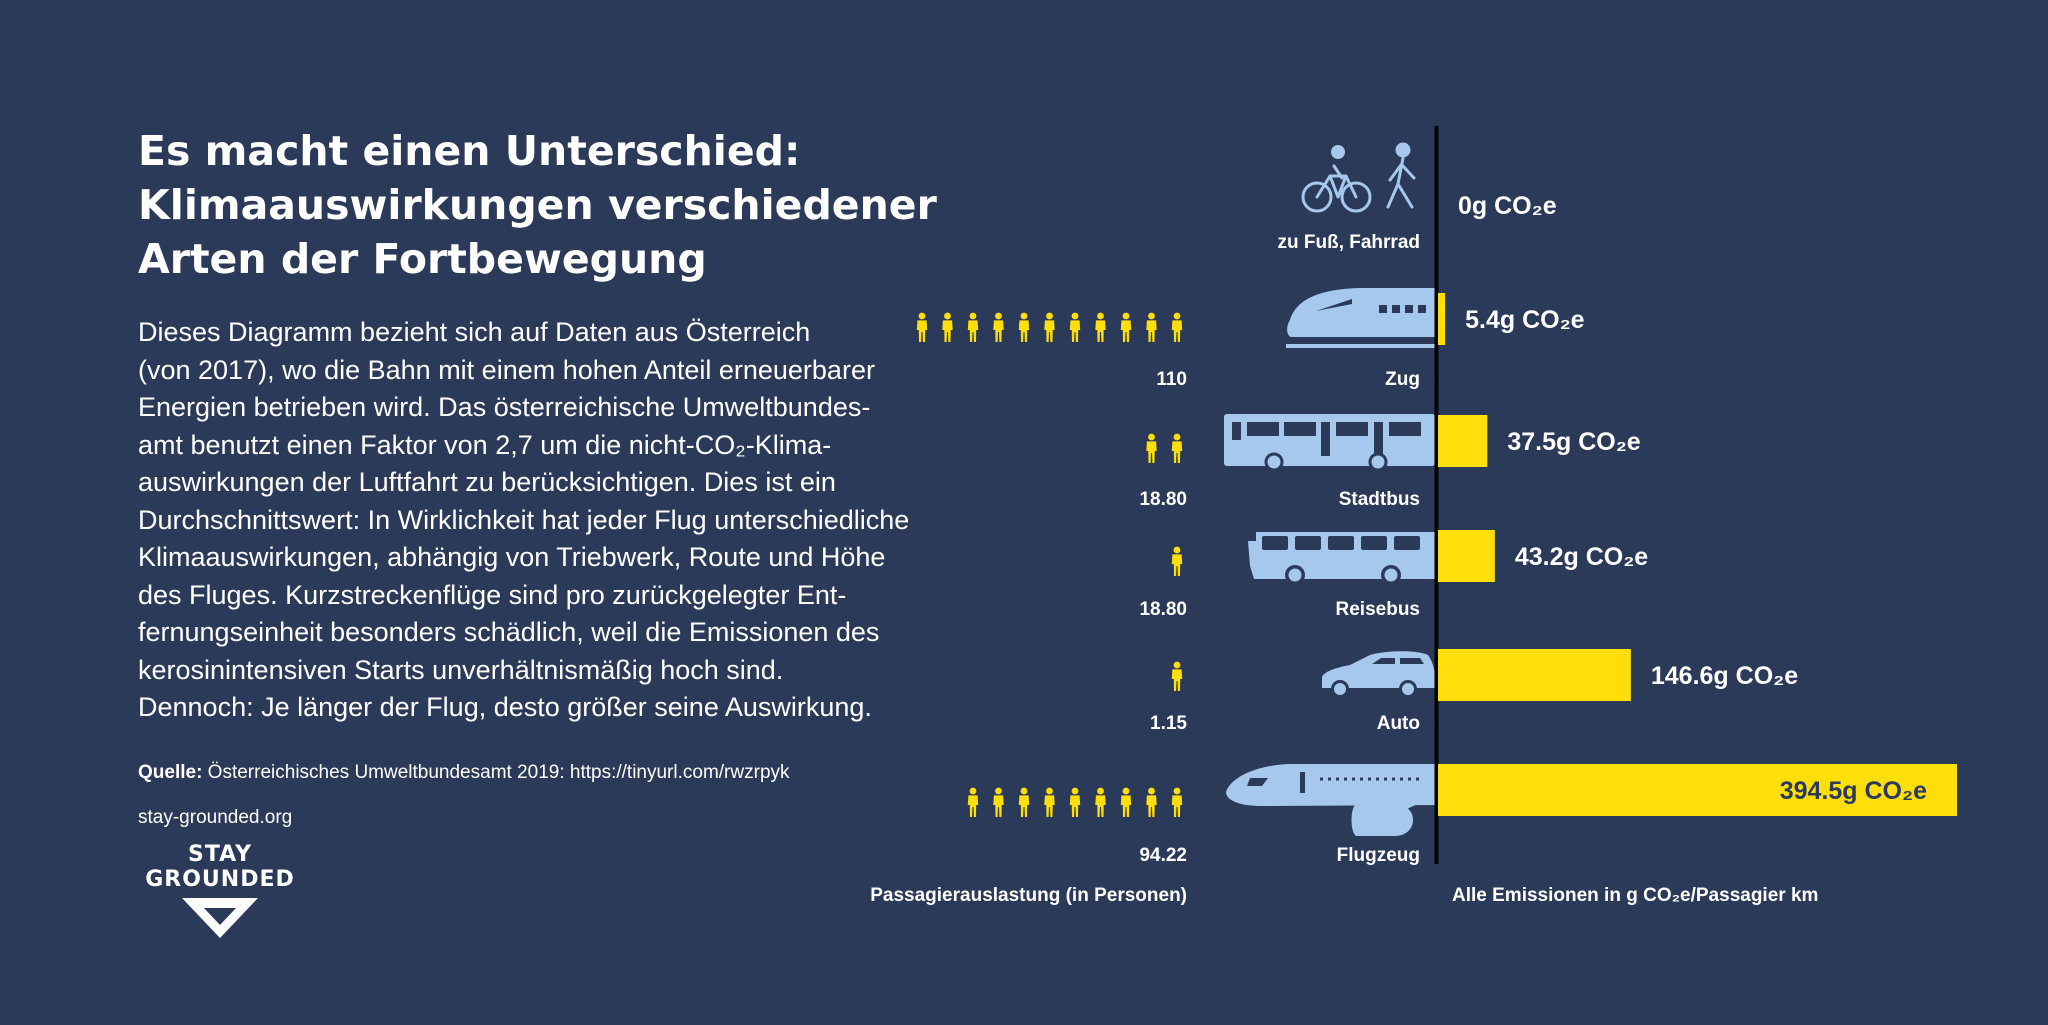  What do you see at coordinates (1349, 242) in the screenshot?
I see `category-label: zu Fuß, Fahrrad` at bounding box center [1349, 242].